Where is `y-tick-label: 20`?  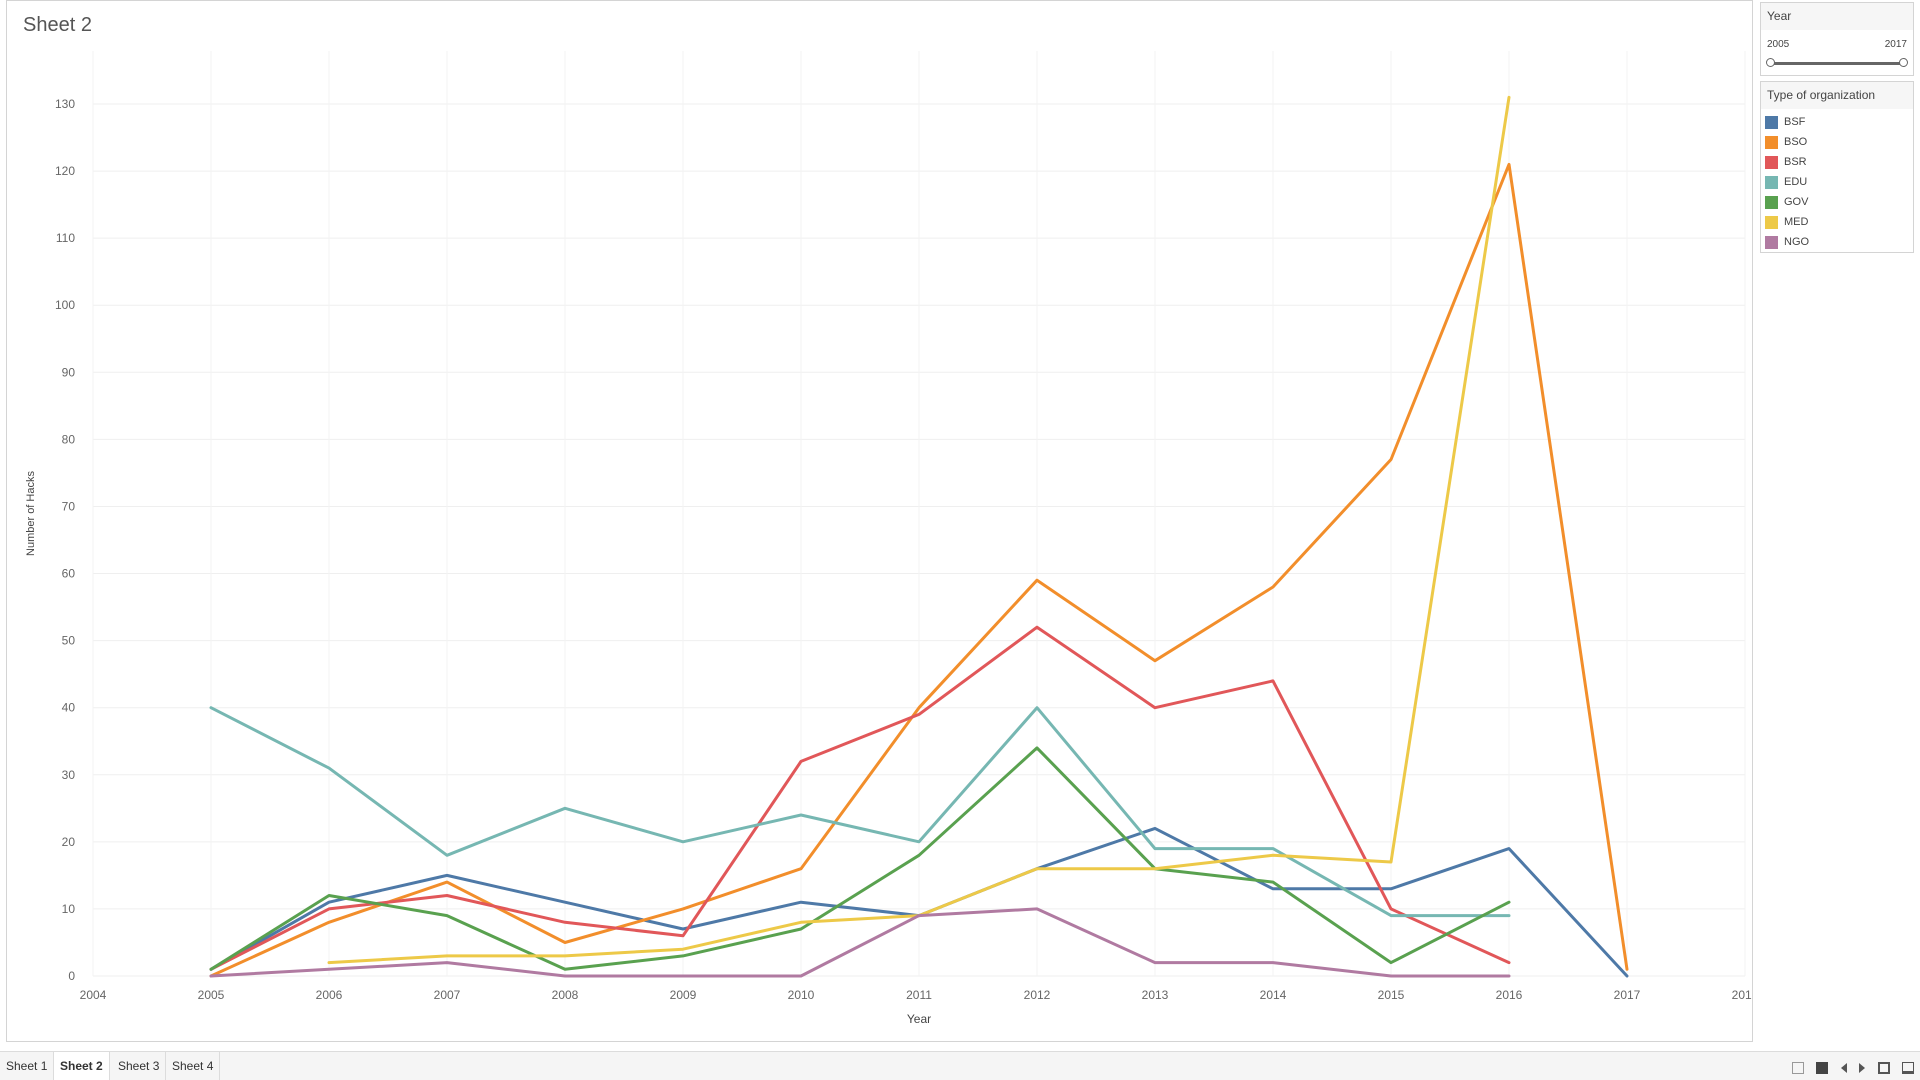
y-tick-label: 20 is located at coordinates (69, 842).